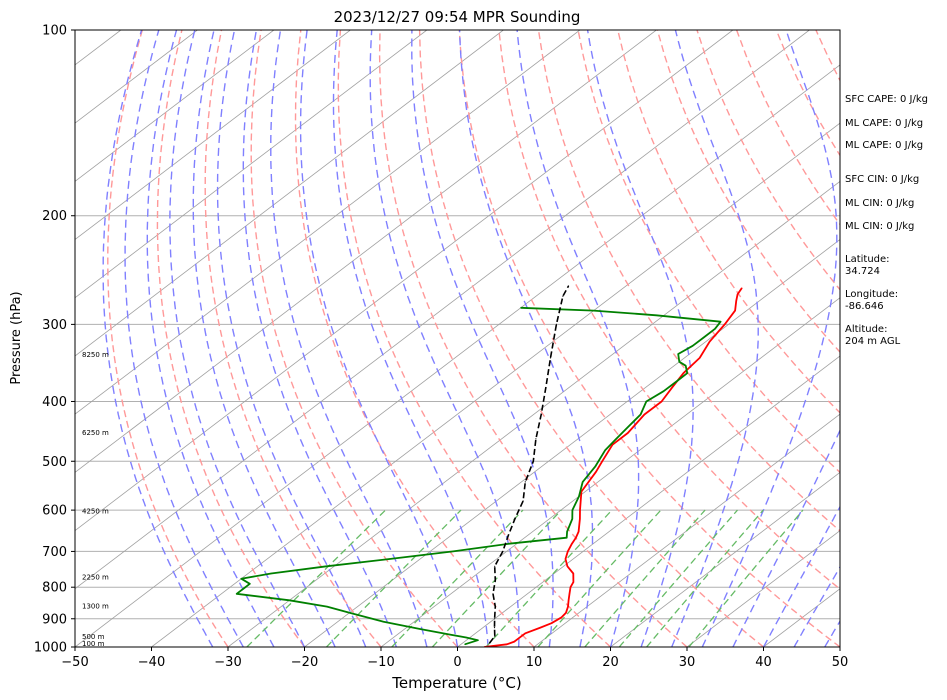 This screenshot has width=947, height=700. I want to click on chart-title: 2023/12/27 09:54 MPR Sounding, so click(457, 17).